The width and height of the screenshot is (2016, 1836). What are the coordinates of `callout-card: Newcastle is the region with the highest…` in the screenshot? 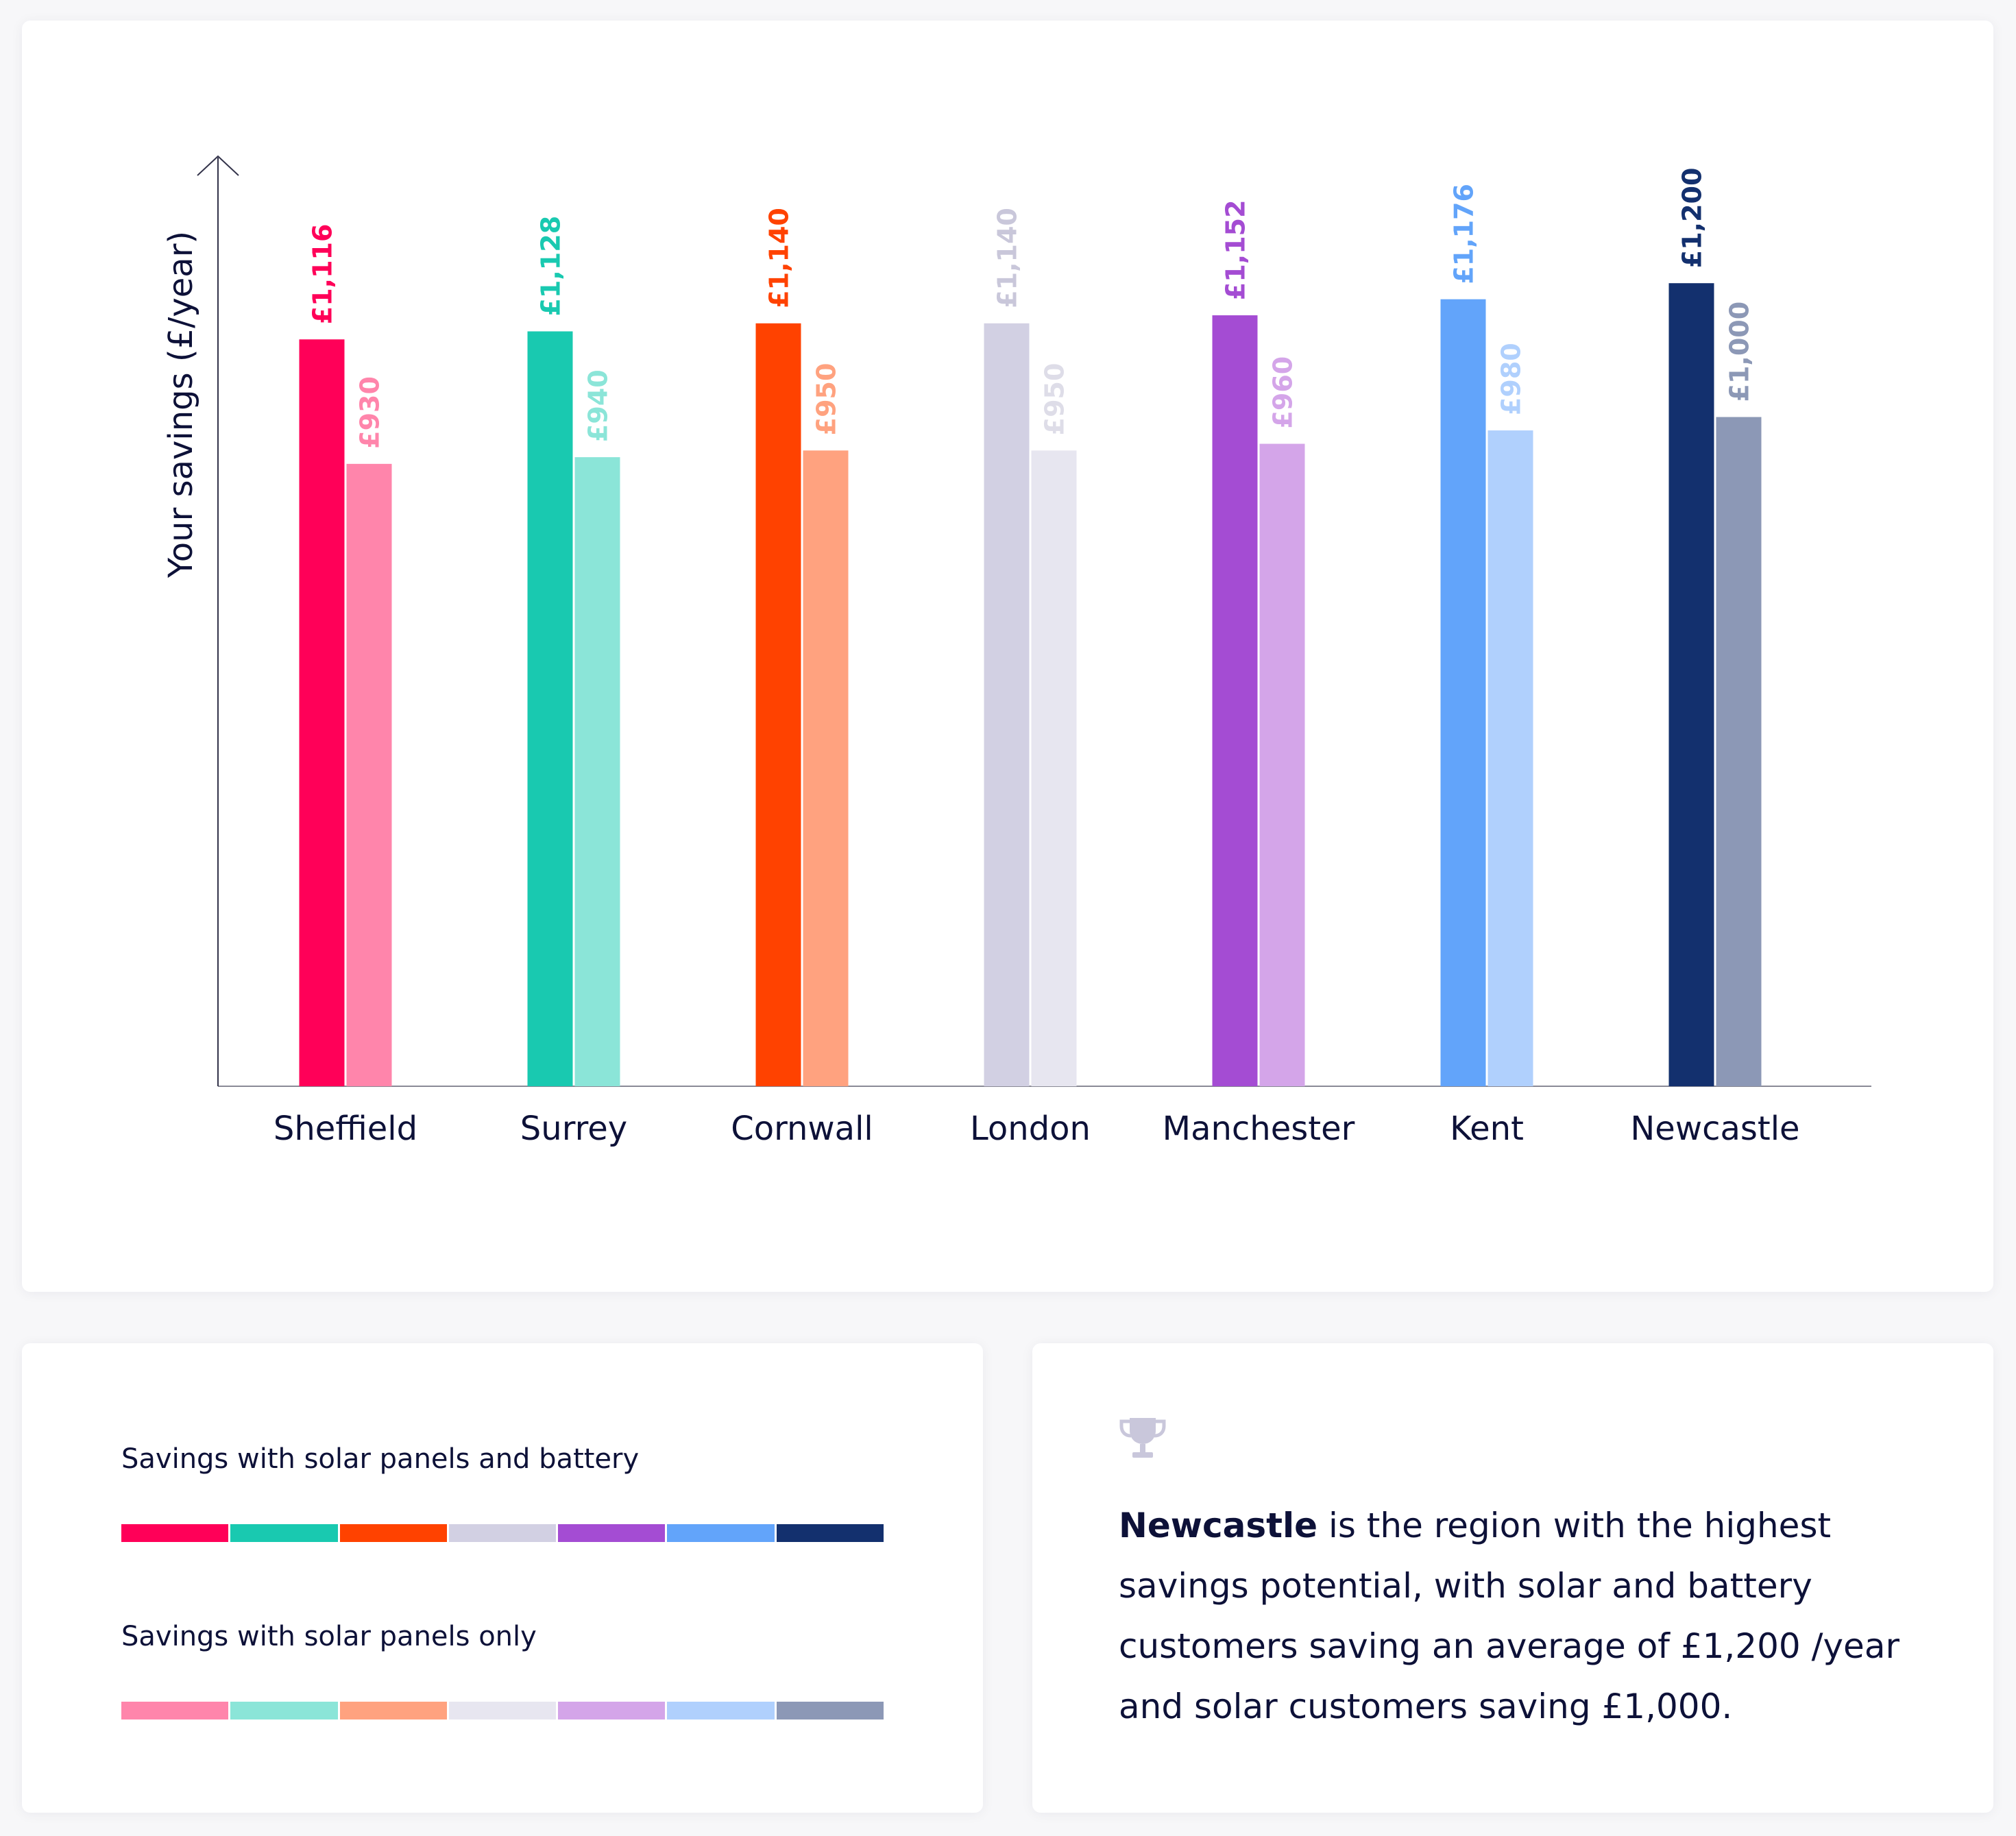 It's located at (1512, 1578).